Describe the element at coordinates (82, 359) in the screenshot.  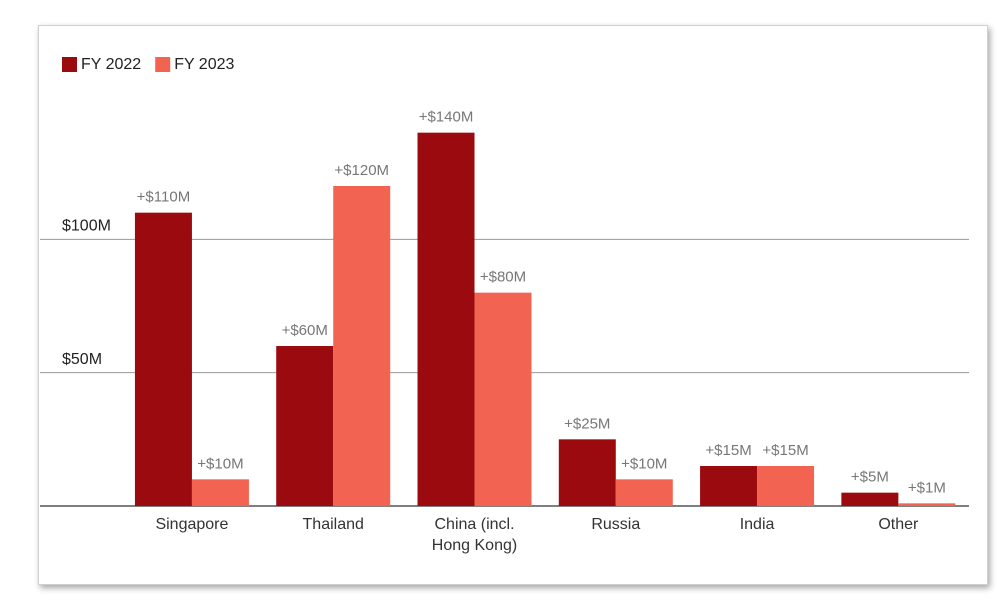
I see `y-tick-label: $50M` at that location.